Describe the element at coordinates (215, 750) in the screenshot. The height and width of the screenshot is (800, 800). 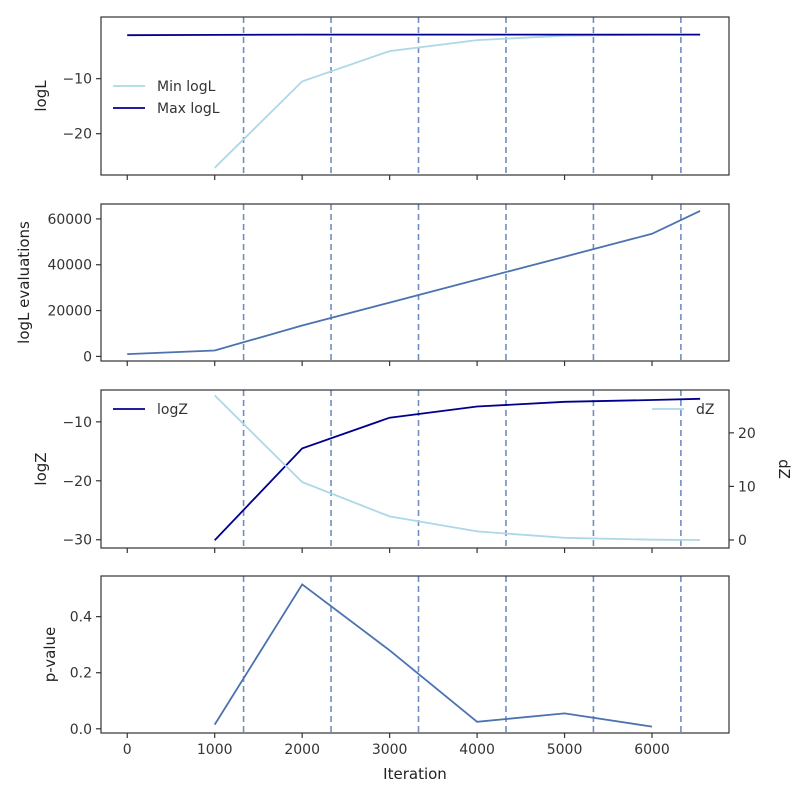
I see `x-tick-label: 1000` at that location.